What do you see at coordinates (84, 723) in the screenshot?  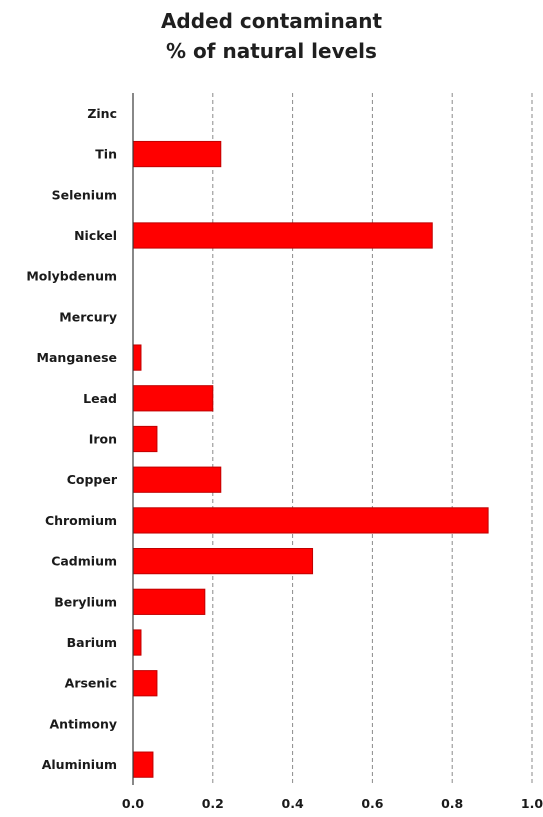 I see `category-label-antimony: Antimony` at bounding box center [84, 723].